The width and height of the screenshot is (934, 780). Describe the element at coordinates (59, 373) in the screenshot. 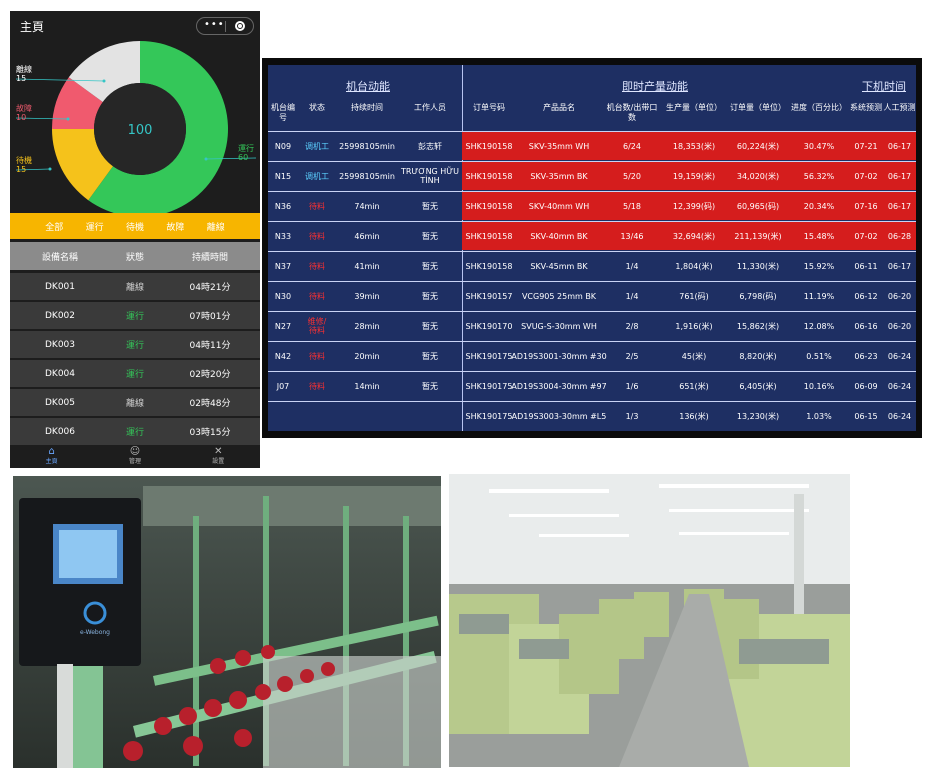

I see `device-name: DK004` at that location.